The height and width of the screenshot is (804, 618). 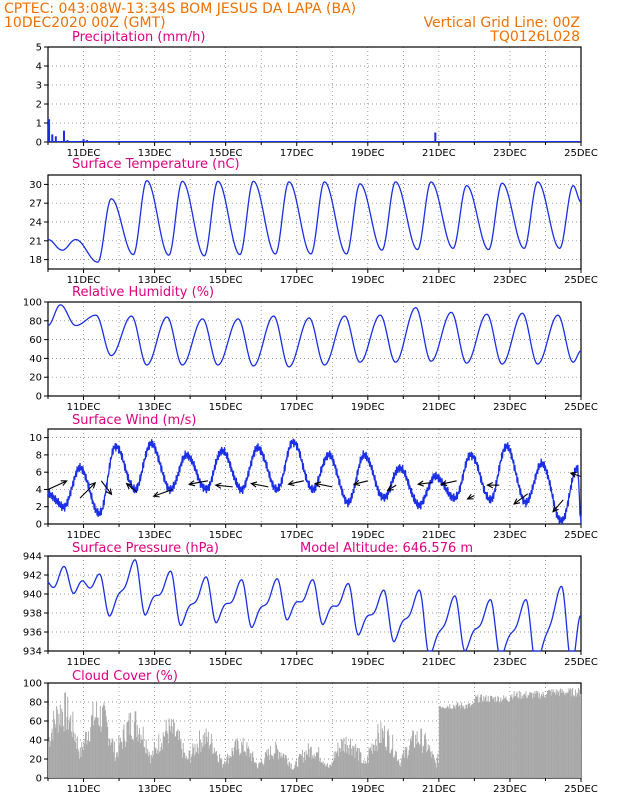 I want to click on x-tick-label: 13DEC, so click(x=155, y=662).